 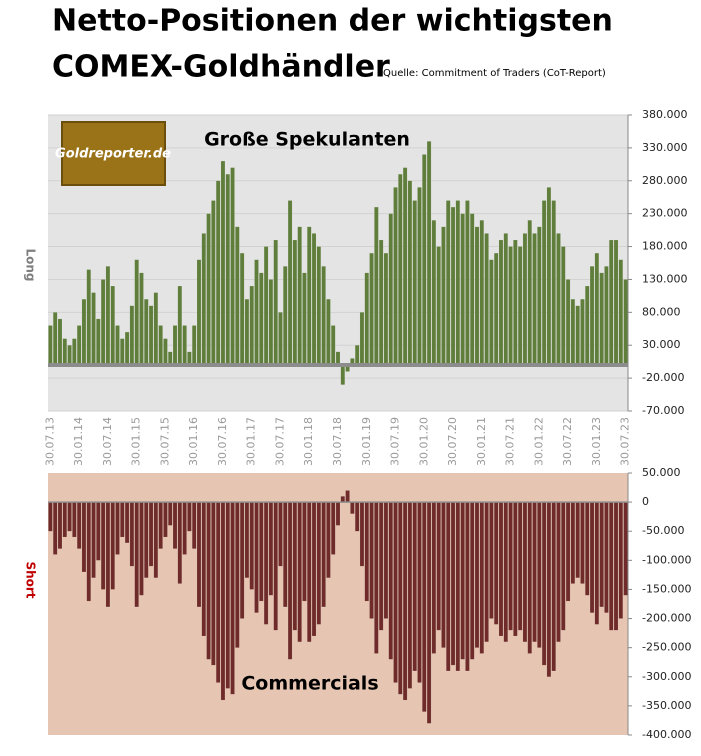 I want to click on y-tick-label: 130.000, so click(x=665, y=278).